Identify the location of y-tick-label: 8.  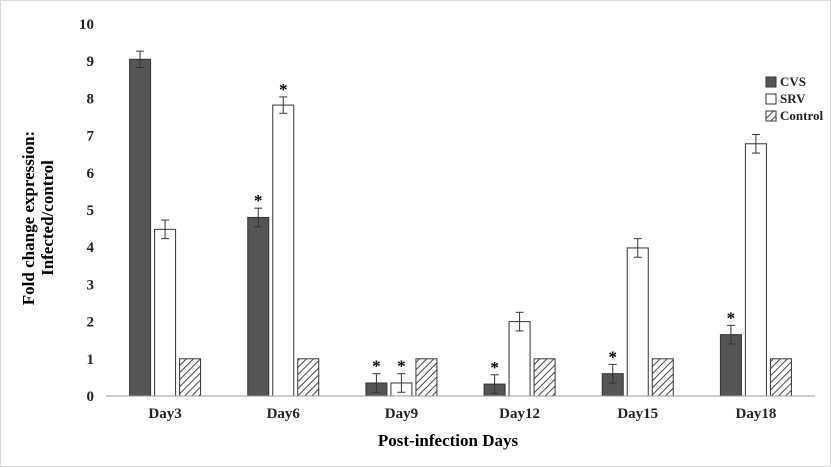
(91, 99).